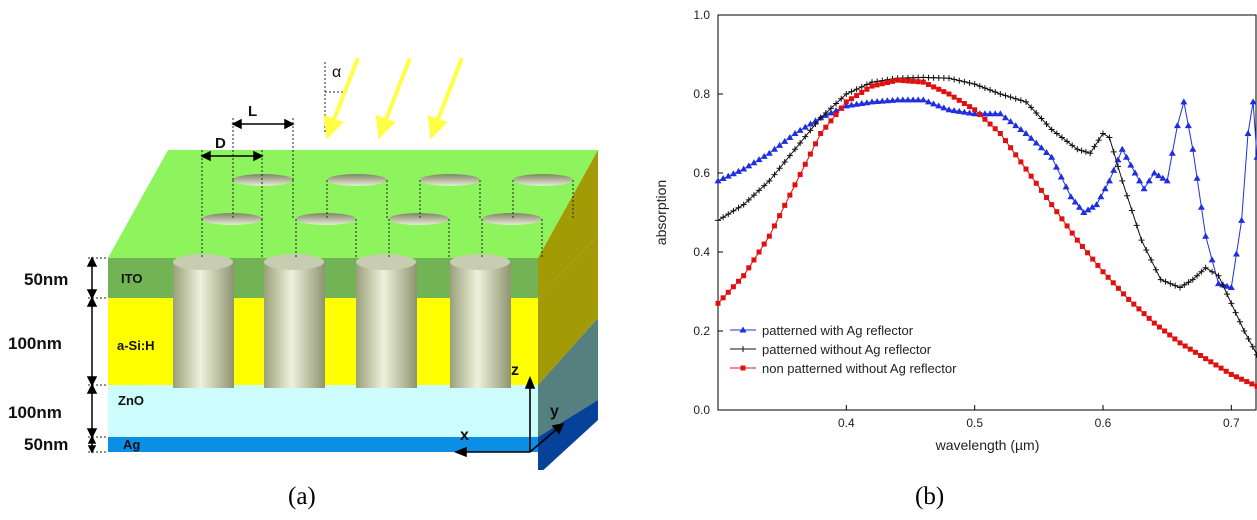  What do you see at coordinates (353, 204) in the screenshot?
I see `top-surface` at bounding box center [353, 204].